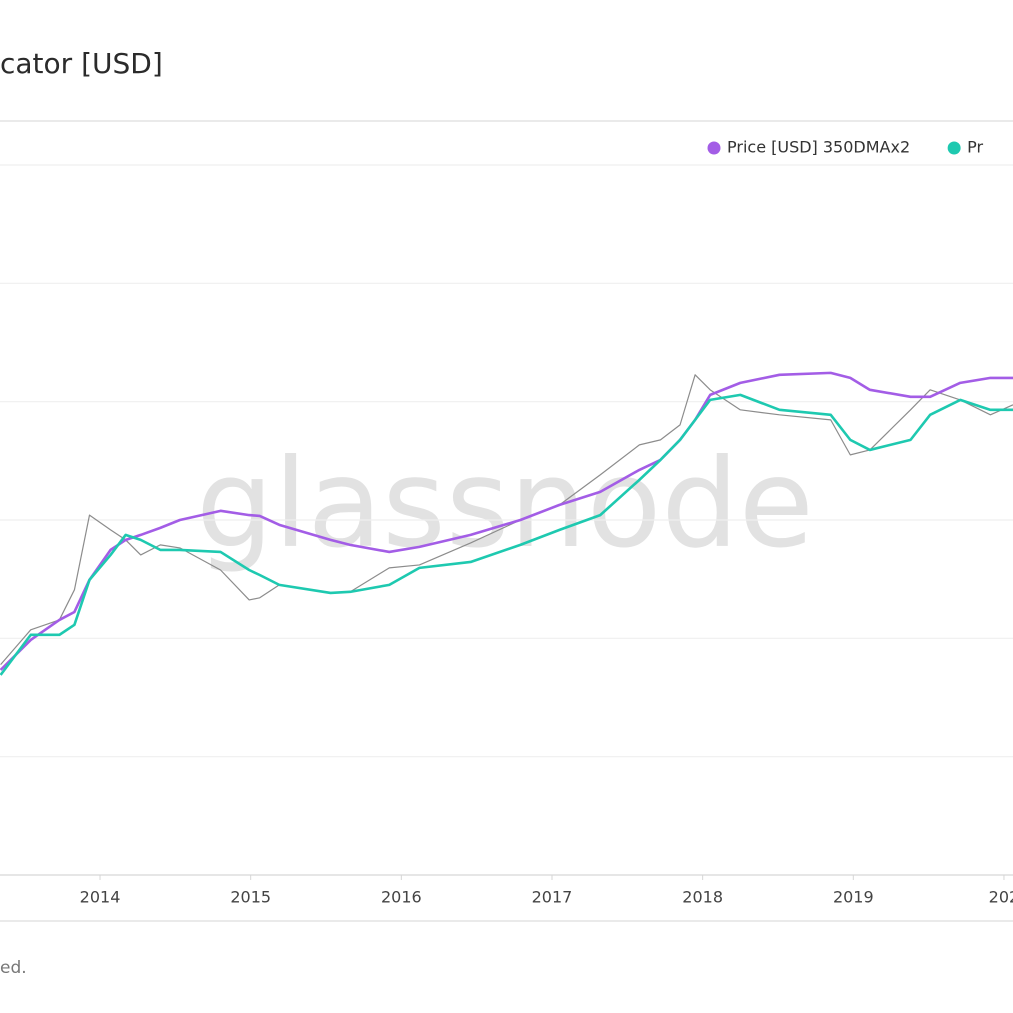 The height and width of the screenshot is (1013, 1013). I want to click on x-tick-label: 202, so click(1001, 897).